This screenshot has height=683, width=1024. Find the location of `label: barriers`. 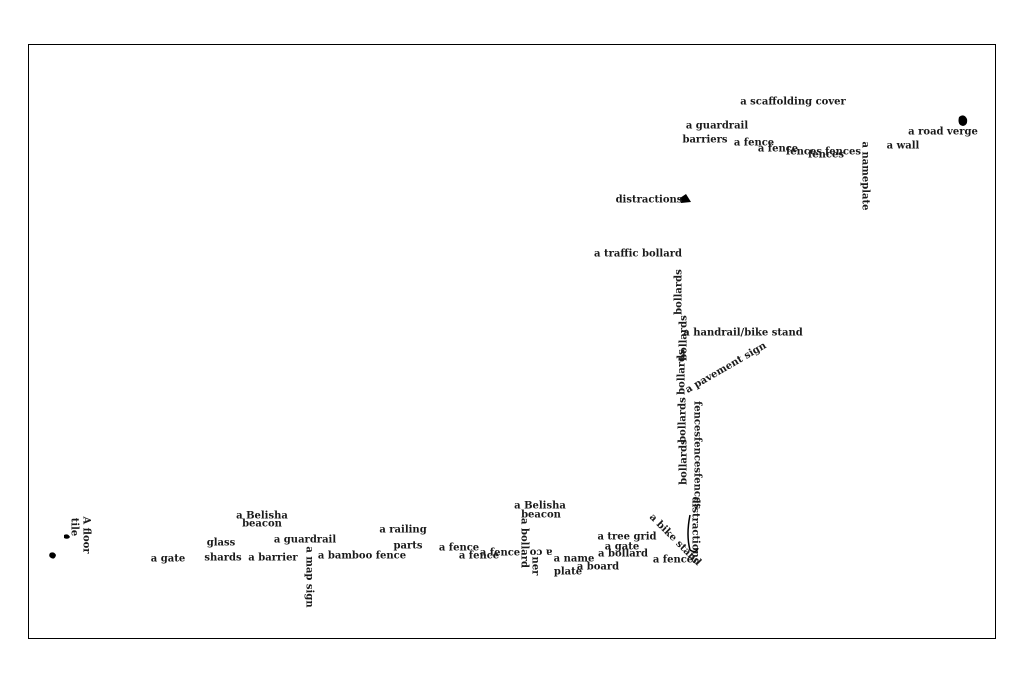

label: barriers is located at coordinates (704, 140).